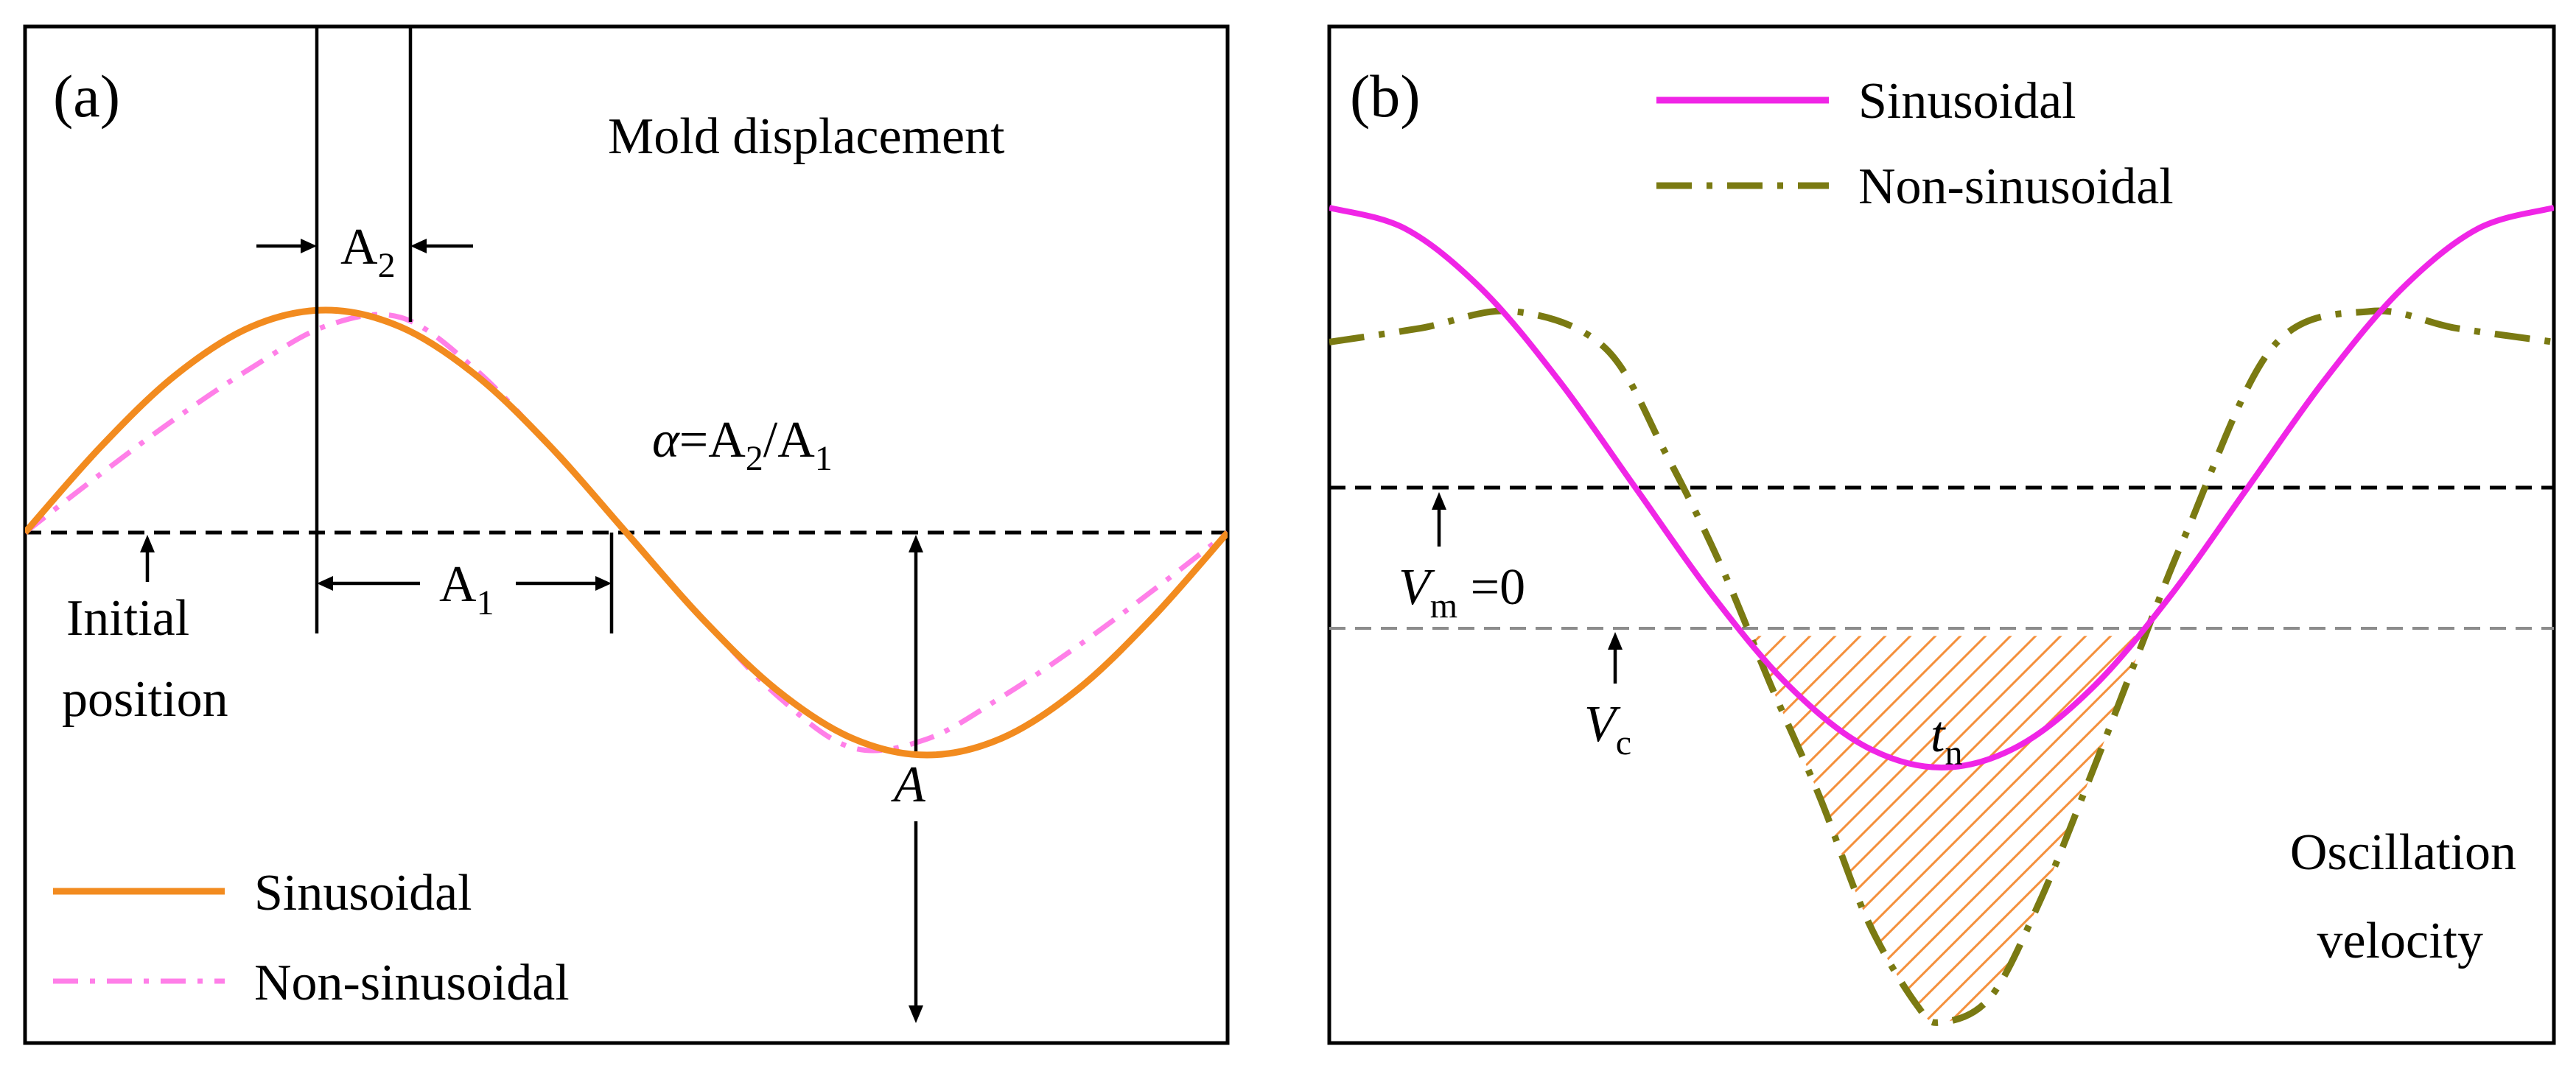 Image resolution: width=2576 pixels, height=1071 pixels. What do you see at coordinates (1439, 501) in the screenshot?
I see `vm-arrowhead` at bounding box center [1439, 501].